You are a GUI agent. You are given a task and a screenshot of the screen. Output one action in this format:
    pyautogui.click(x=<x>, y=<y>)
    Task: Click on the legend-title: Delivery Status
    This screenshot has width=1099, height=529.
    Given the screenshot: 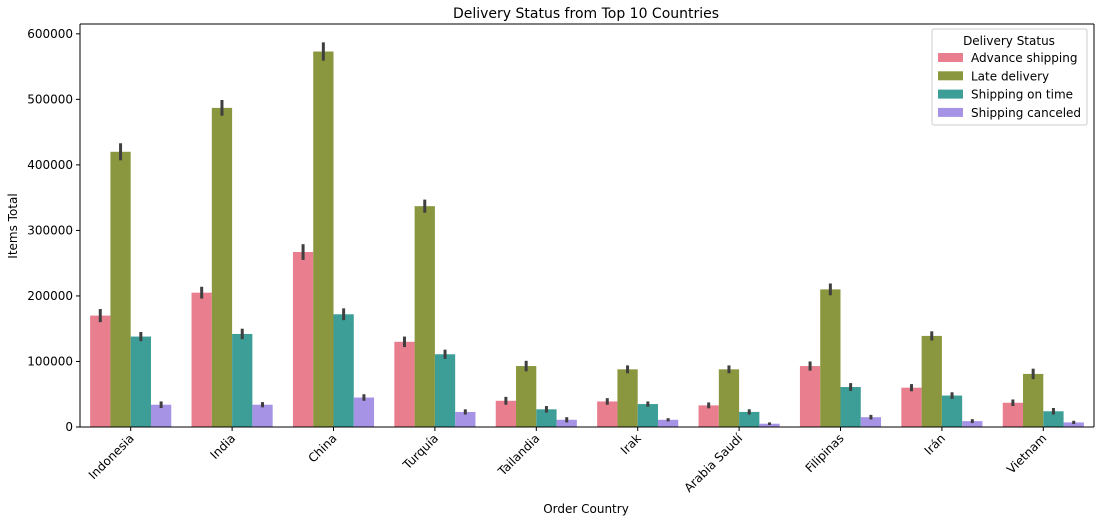 What is the action you would take?
    pyautogui.click(x=1009, y=41)
    